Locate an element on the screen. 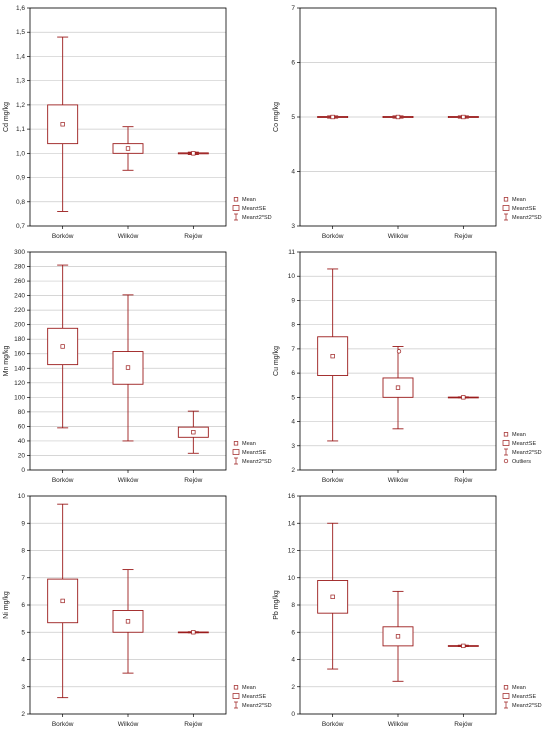  y-axis-label: Ni mg/kg is located at coordinates (6, 605).